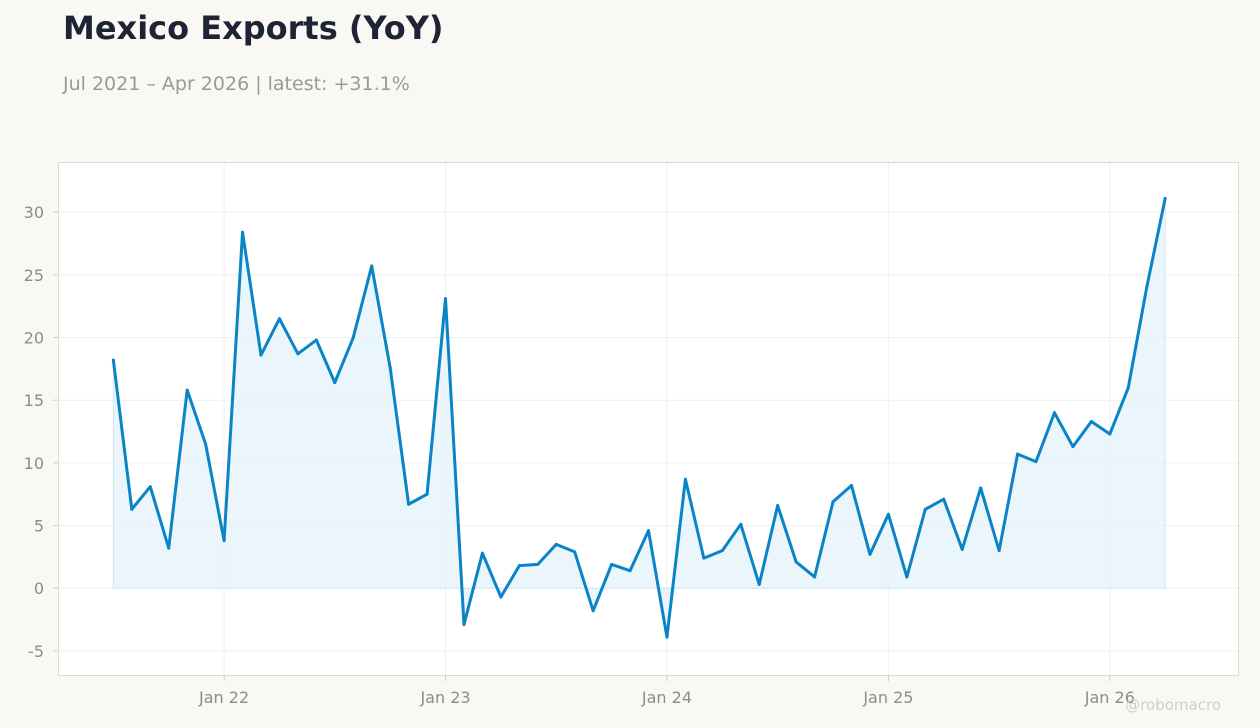 This screenshot has height=728, width=1260. Describe the element at coordinates (41, 432) in the screenshot. I see `y-axis: -5 0 5 10 15 20 25 30` at that location.